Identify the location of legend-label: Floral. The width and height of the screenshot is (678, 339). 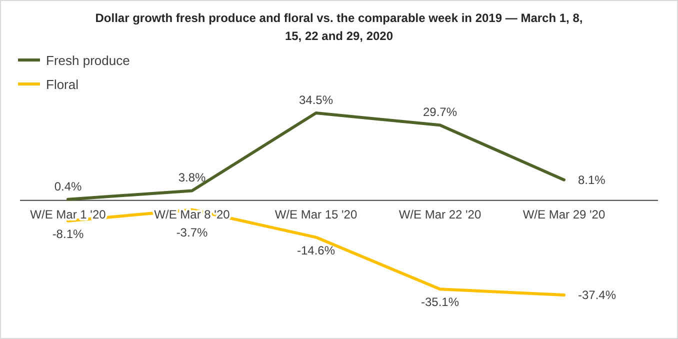
(62, 84).